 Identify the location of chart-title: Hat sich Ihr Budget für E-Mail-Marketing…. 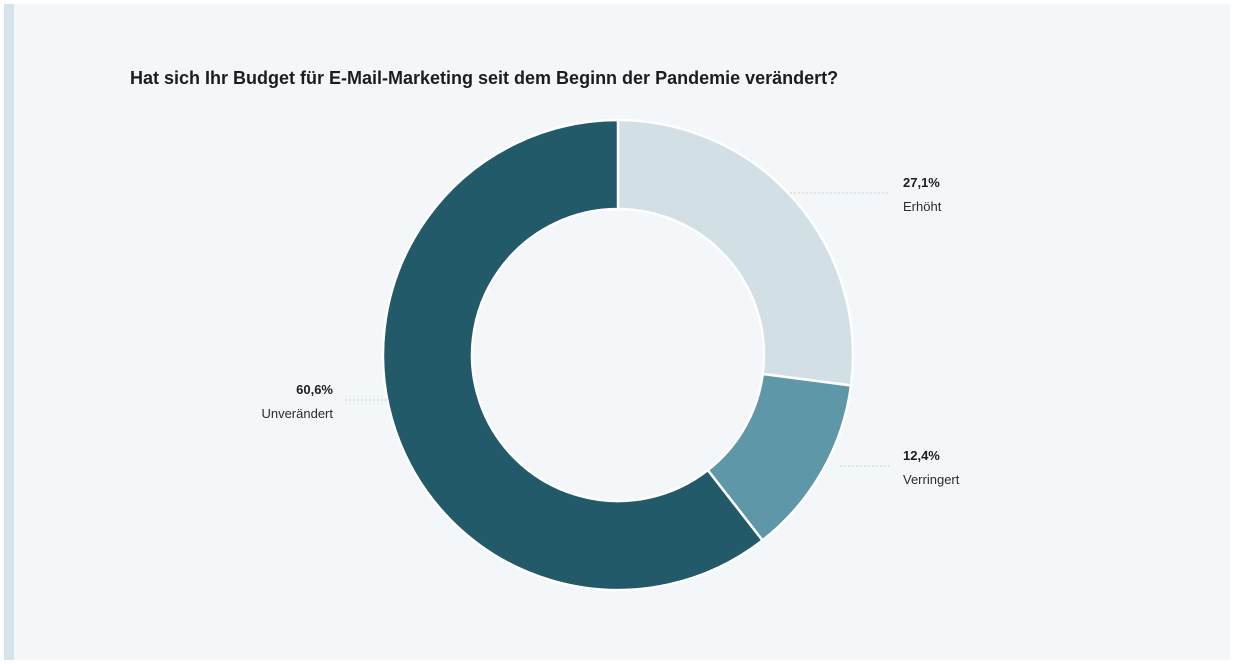
(484, 78).